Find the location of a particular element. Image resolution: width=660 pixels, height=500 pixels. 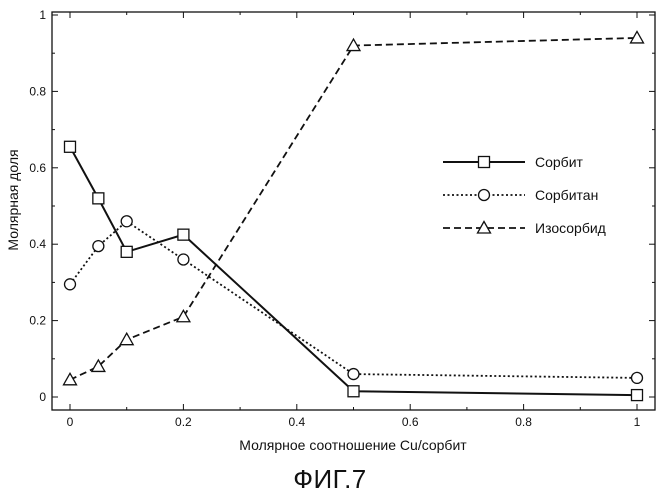

x-tick-label: 0 is located at coordinates (70, 422).